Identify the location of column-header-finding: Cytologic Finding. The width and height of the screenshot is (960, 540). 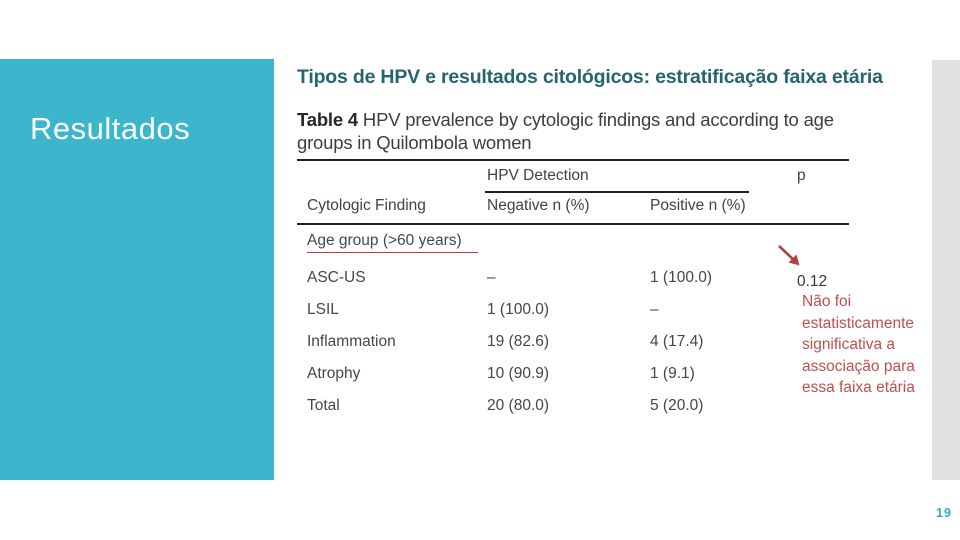
(366, 205).